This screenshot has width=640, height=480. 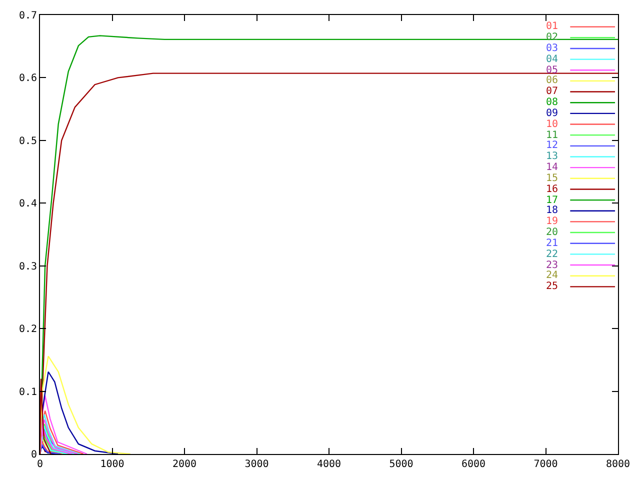 I want to click on y-tick-label: 0.6, so click(x=27, y=78).